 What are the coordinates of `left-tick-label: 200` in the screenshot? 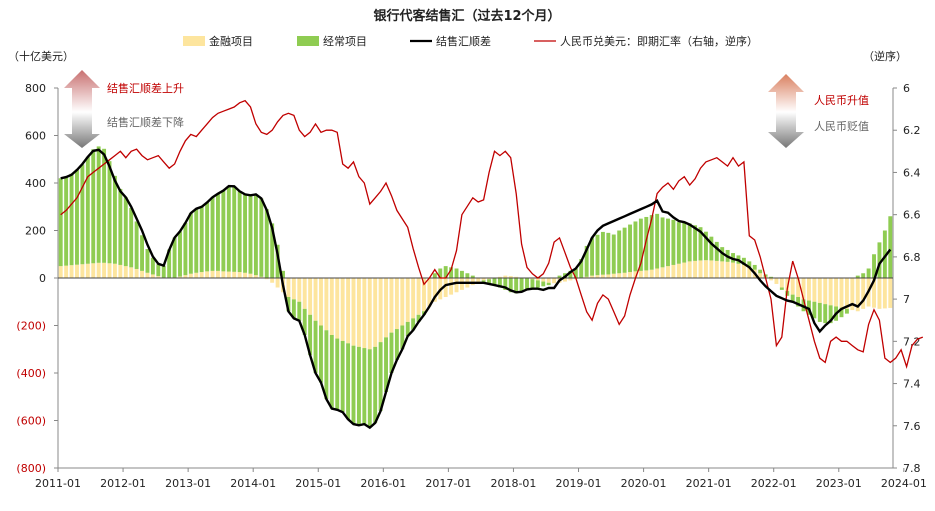 It's located at (35, 231).